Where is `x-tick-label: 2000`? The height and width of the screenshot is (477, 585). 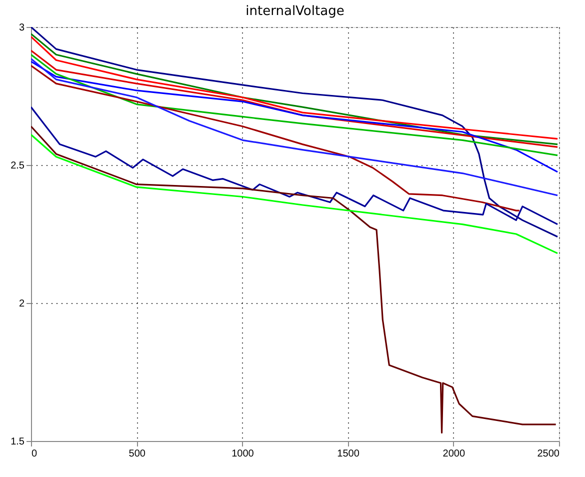 x-tick-label: 2000 is located at coordinates (454, 454).